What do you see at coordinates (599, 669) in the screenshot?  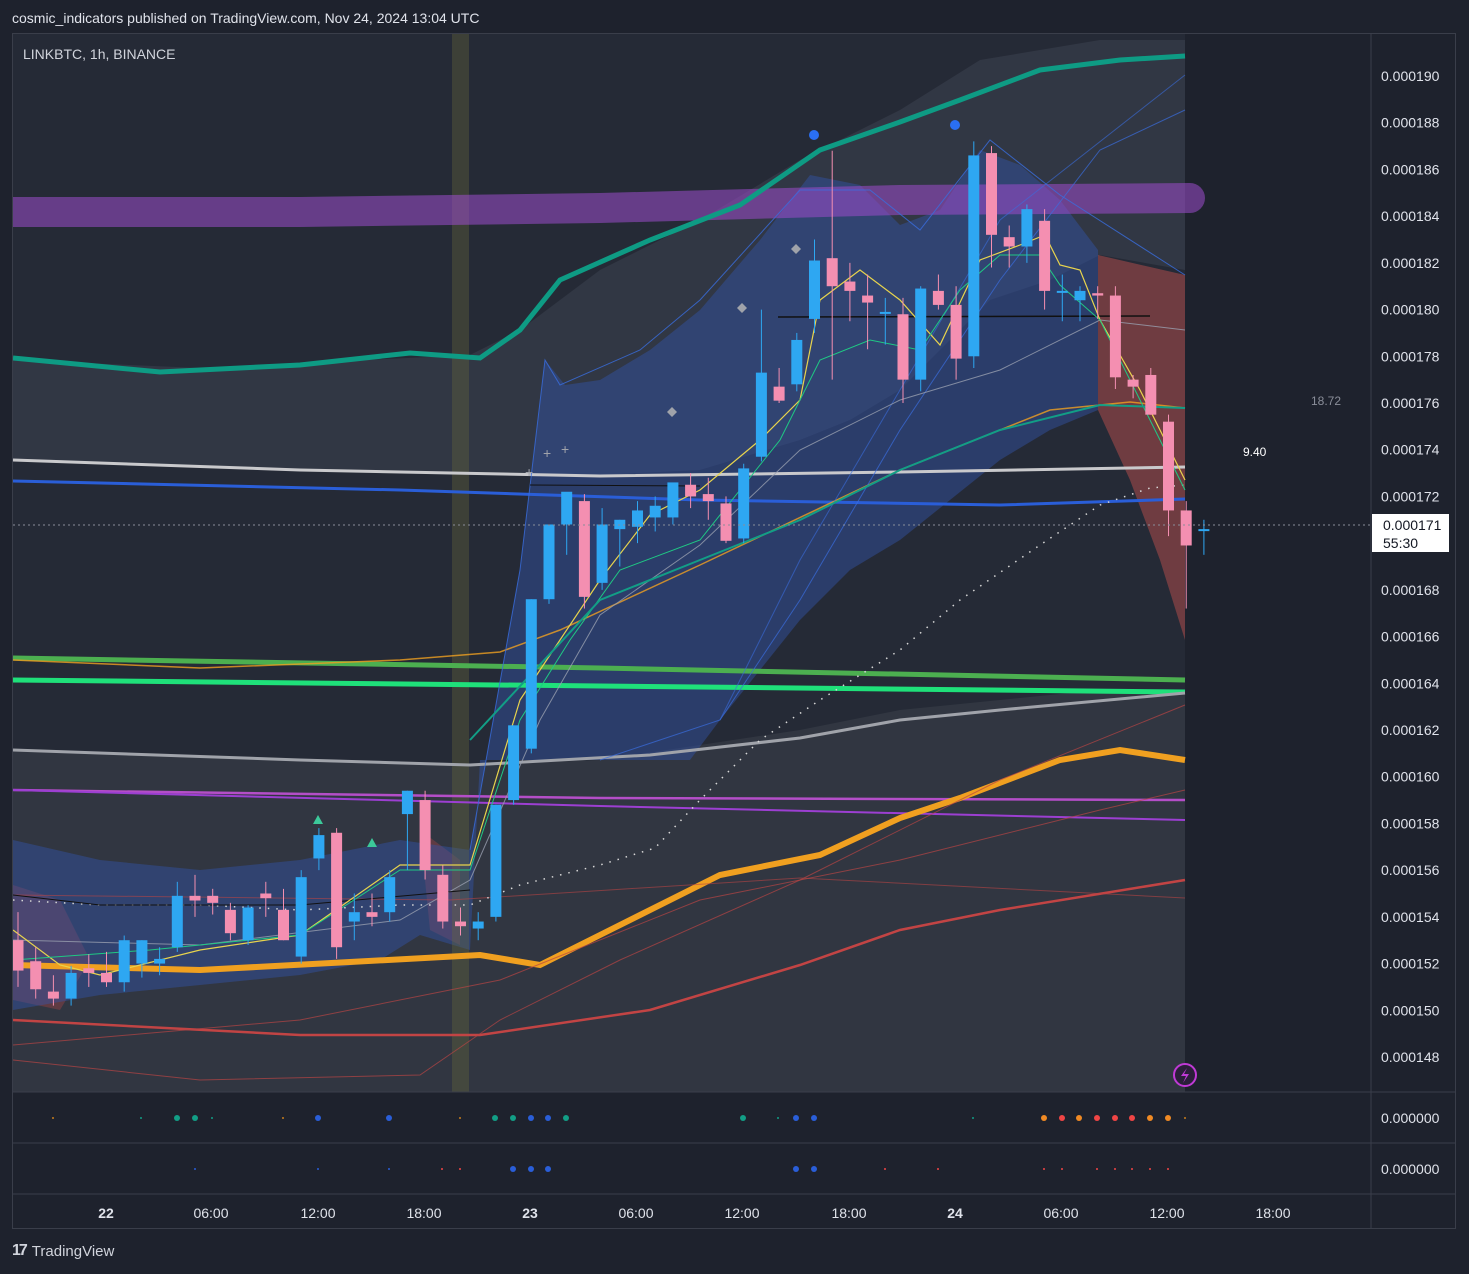 I see `green-ma-line` at bounding box center [599, 669].